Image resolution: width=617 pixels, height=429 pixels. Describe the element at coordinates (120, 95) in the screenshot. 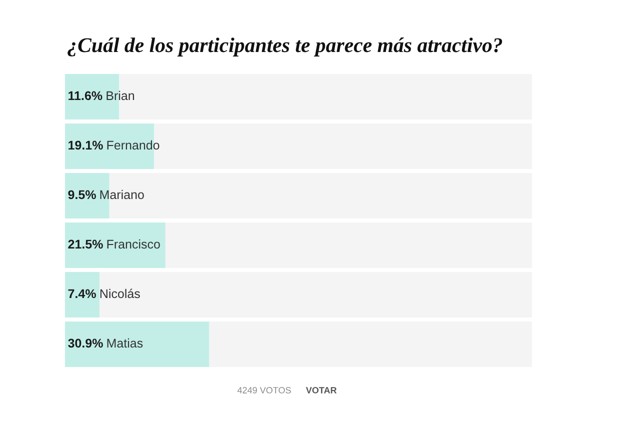

I see `y-tick-label: Brian` at that location.